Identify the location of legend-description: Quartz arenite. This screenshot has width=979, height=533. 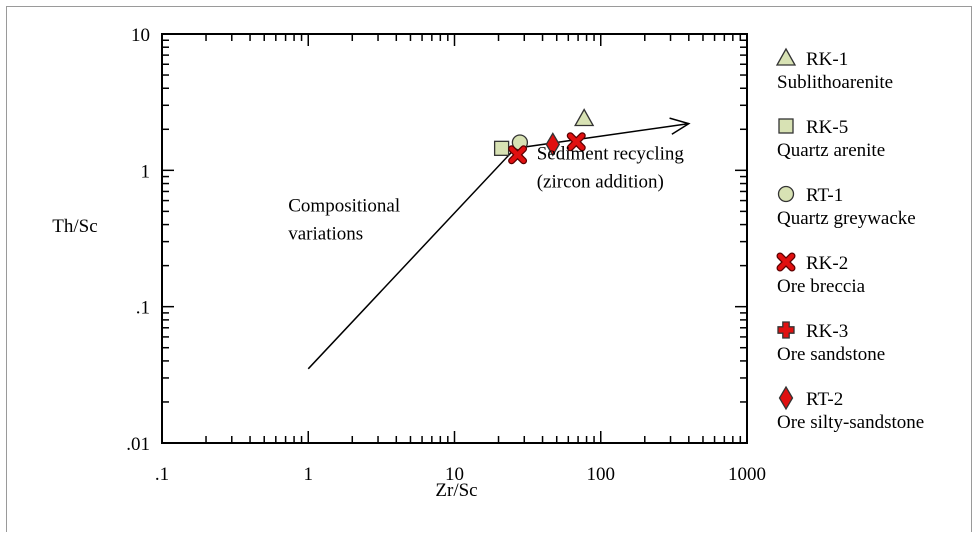
(831, 150).